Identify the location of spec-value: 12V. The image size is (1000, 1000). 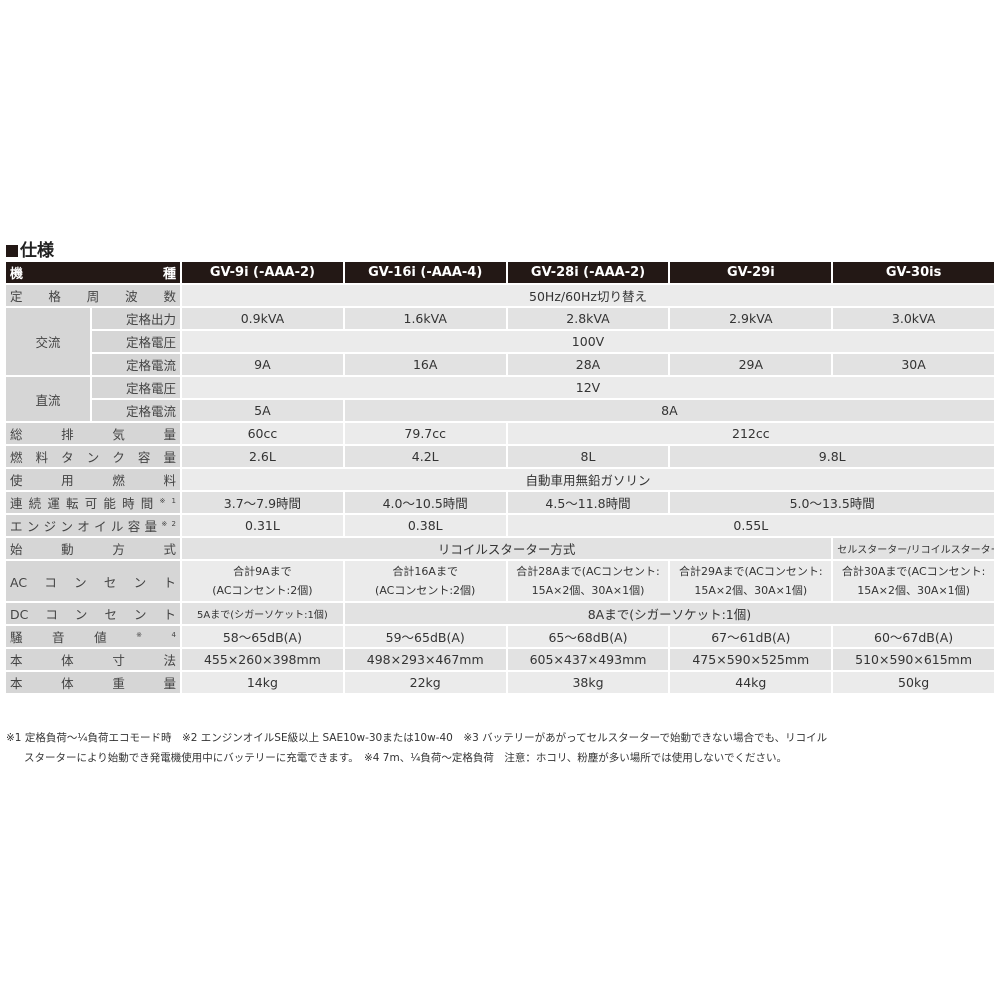
(588, 387).